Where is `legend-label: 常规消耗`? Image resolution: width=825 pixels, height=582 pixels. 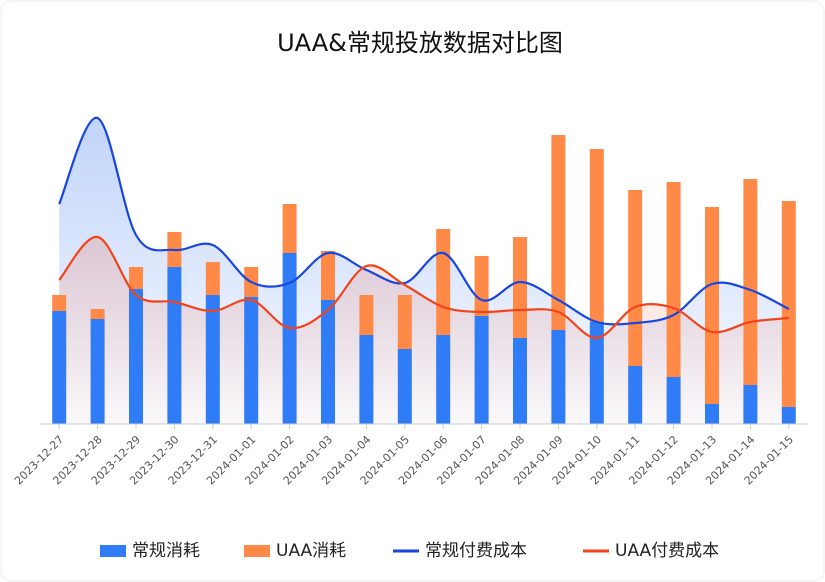 legend-label: 常规消耗 is located at coordinates (166, 551).